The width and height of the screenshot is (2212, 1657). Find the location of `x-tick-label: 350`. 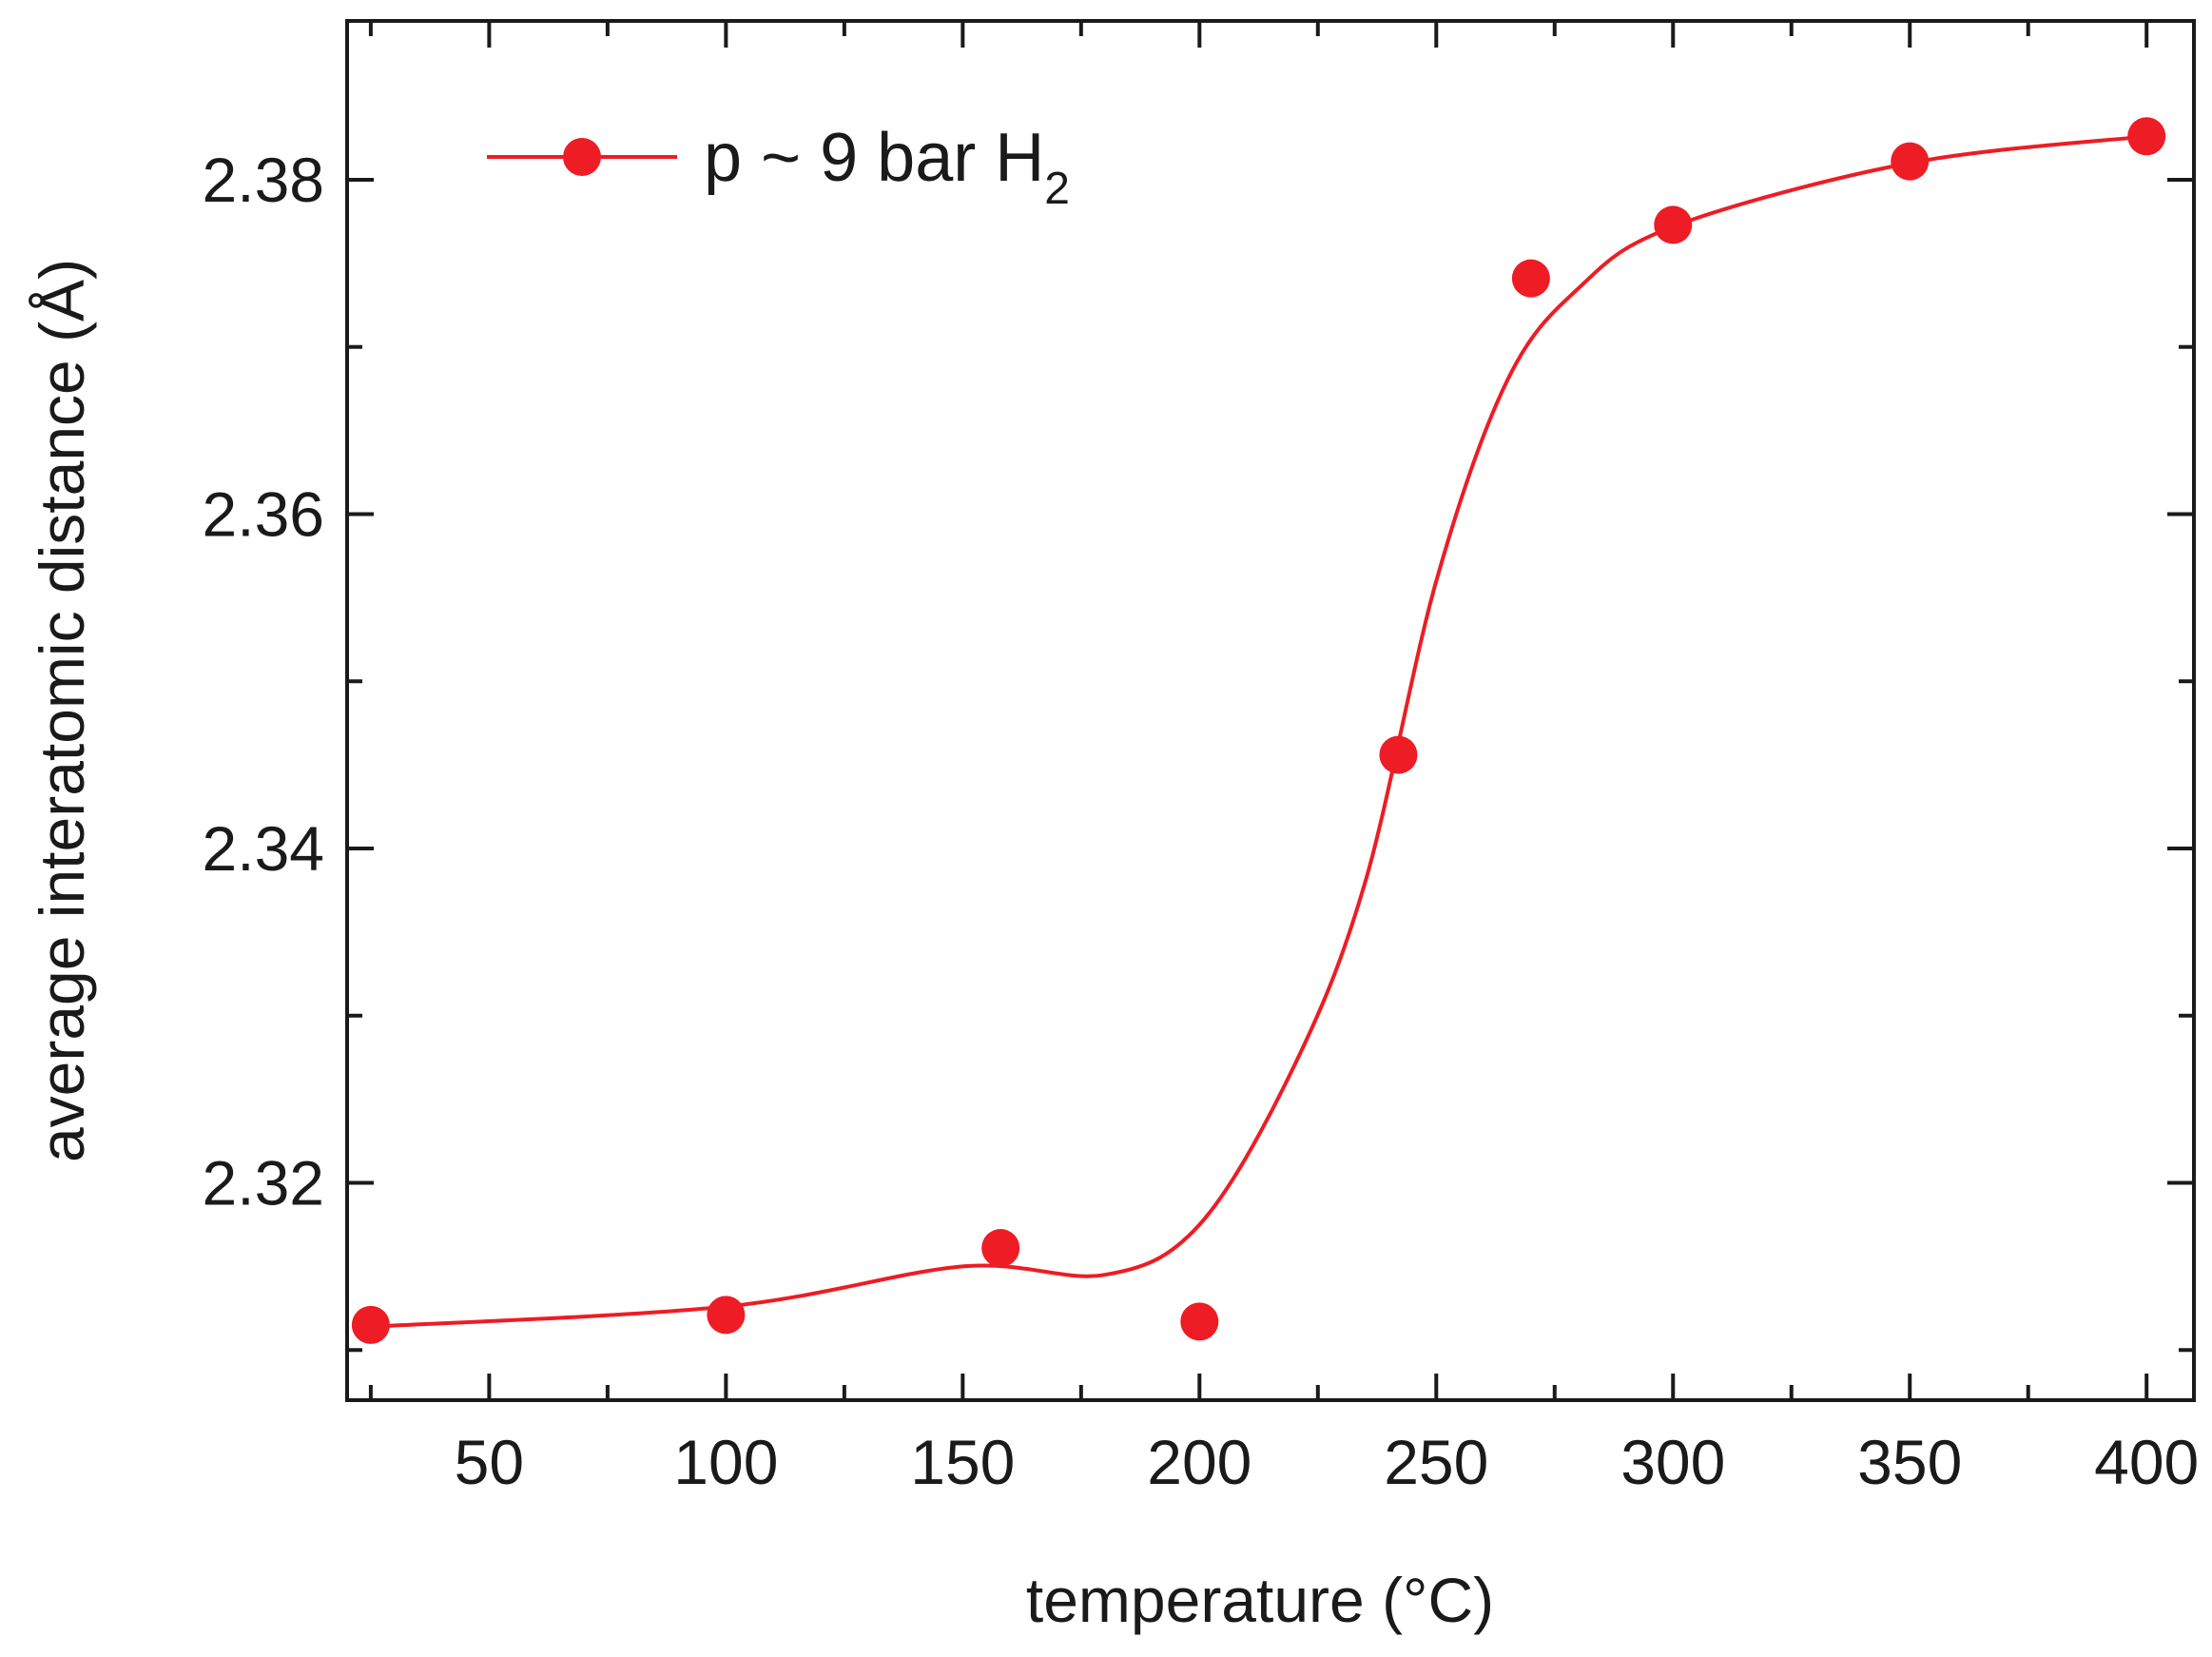

x-tick-label: 350 is located at coordinates (1909, 1462).